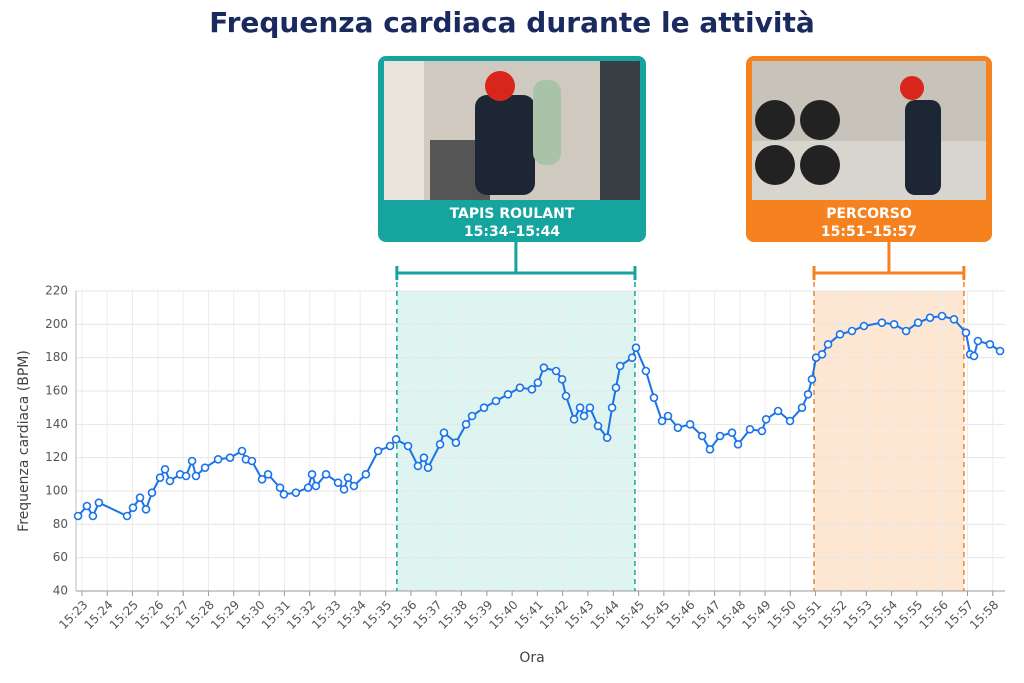 This screenshot has height=683, width=1024. What do you see at coordinates (531, 658) in the screenshot?
I see `x-axis-label: Ora` at bounding box center [531, 658].